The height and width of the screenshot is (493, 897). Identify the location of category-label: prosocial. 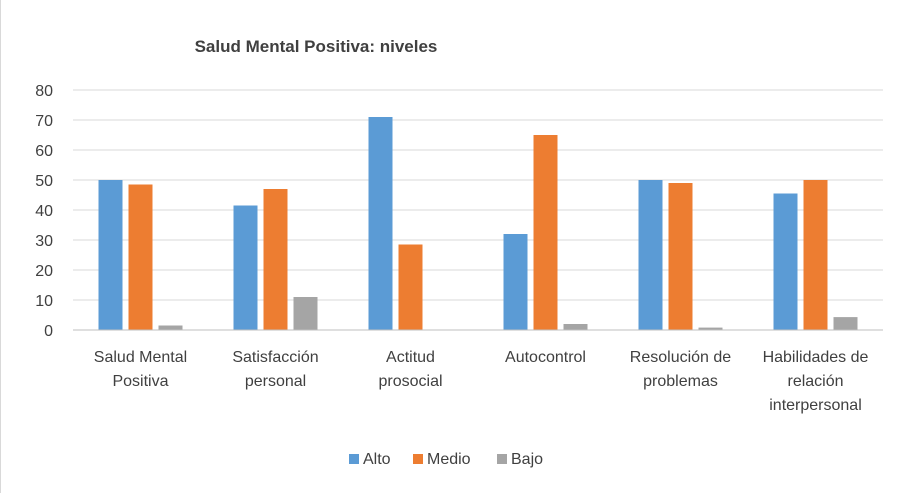
(410, 381).